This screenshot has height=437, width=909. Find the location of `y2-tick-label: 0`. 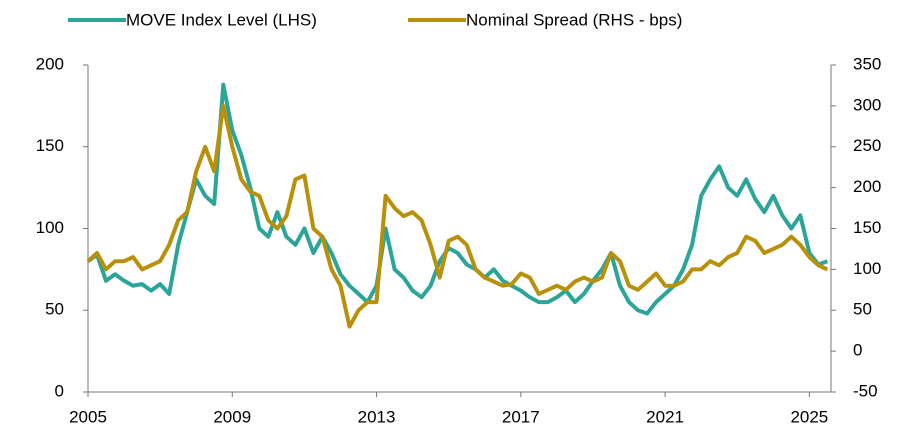

y2-tick-label: 0 is located at coordinates (857, 350).